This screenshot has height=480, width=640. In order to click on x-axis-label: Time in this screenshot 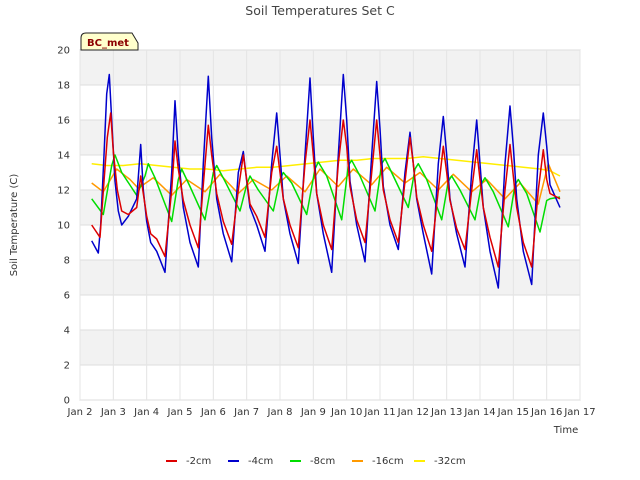, I will do `click(565, 430)`.